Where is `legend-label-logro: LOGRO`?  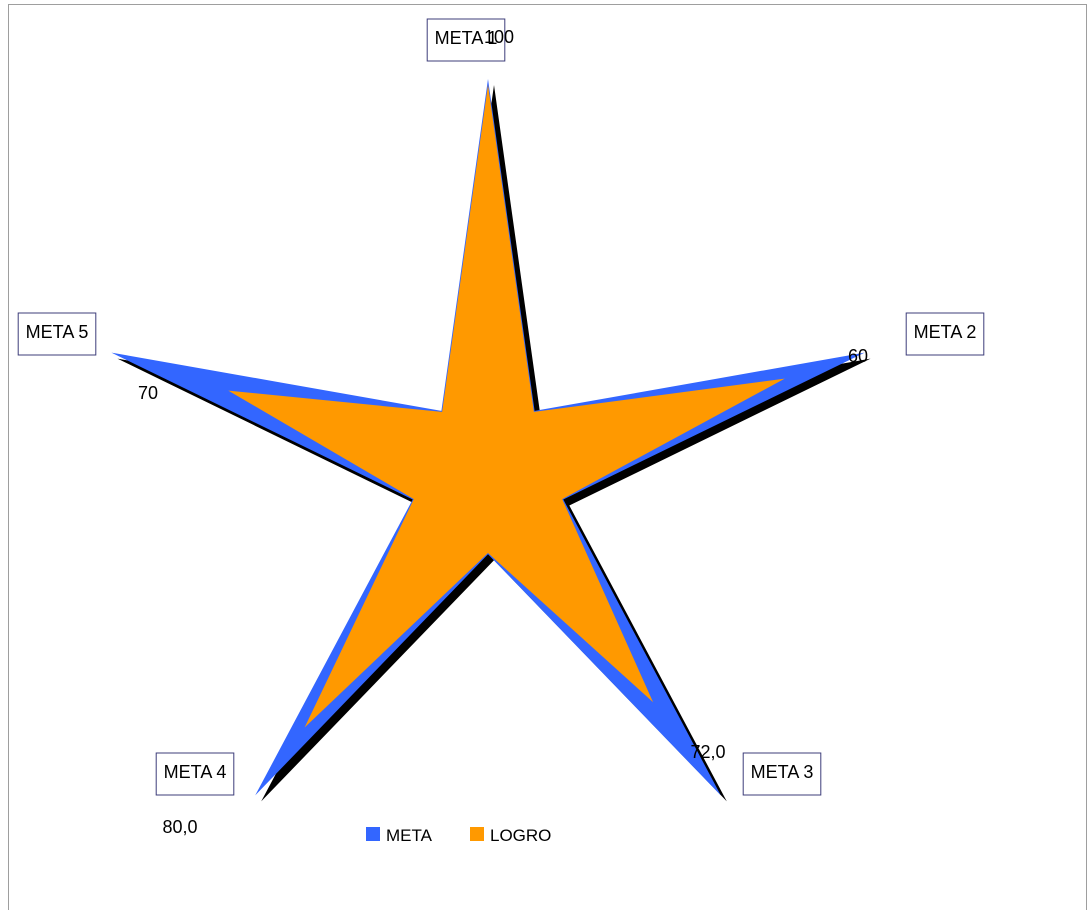 legend-label-logro: LOGRO is located at coordinates (520, 835).